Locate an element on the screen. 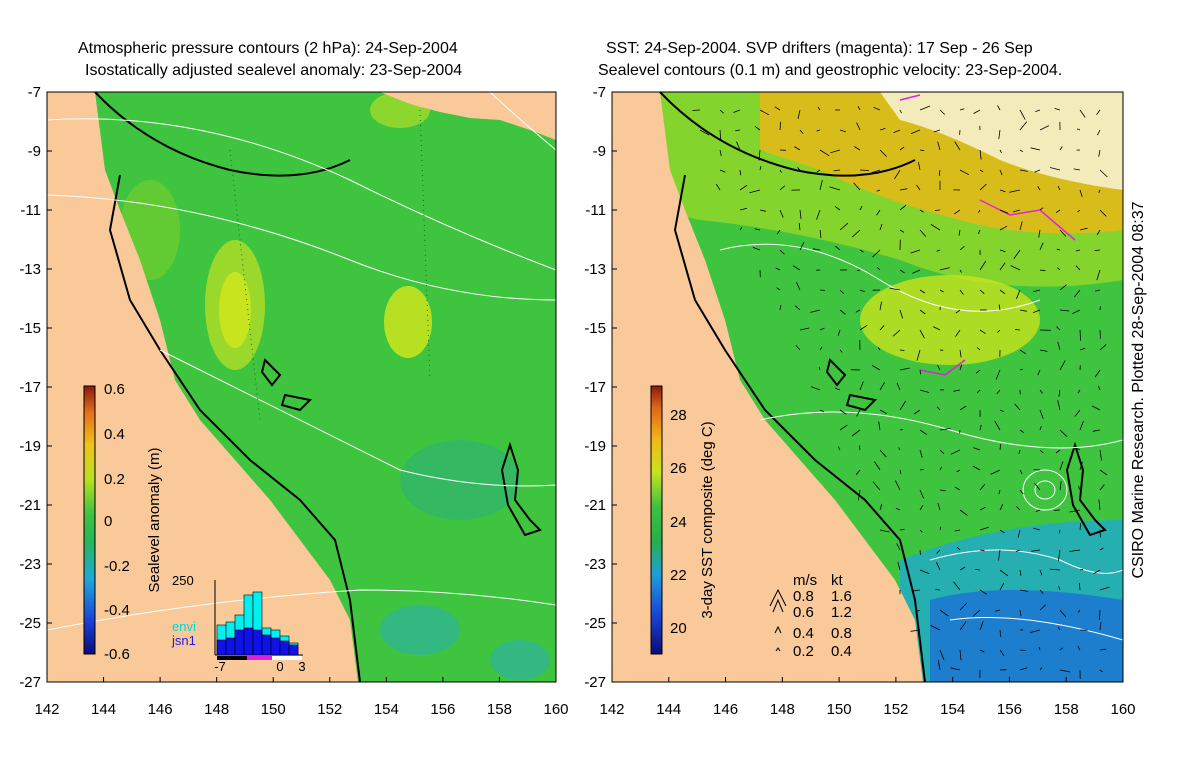  y-tick-label: -27 is located at coordinates (30, 682).